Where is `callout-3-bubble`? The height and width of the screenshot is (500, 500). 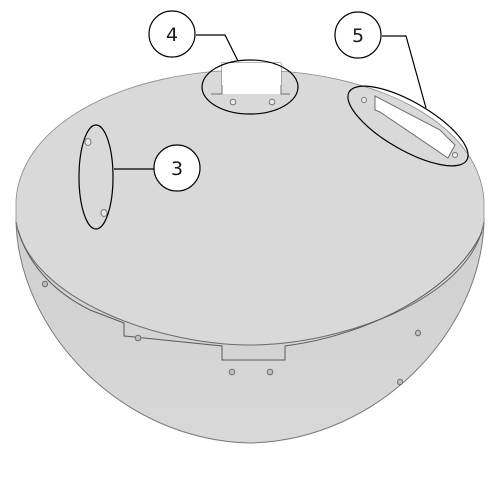 callout-3-bubble is located at coordinates (177, 168).